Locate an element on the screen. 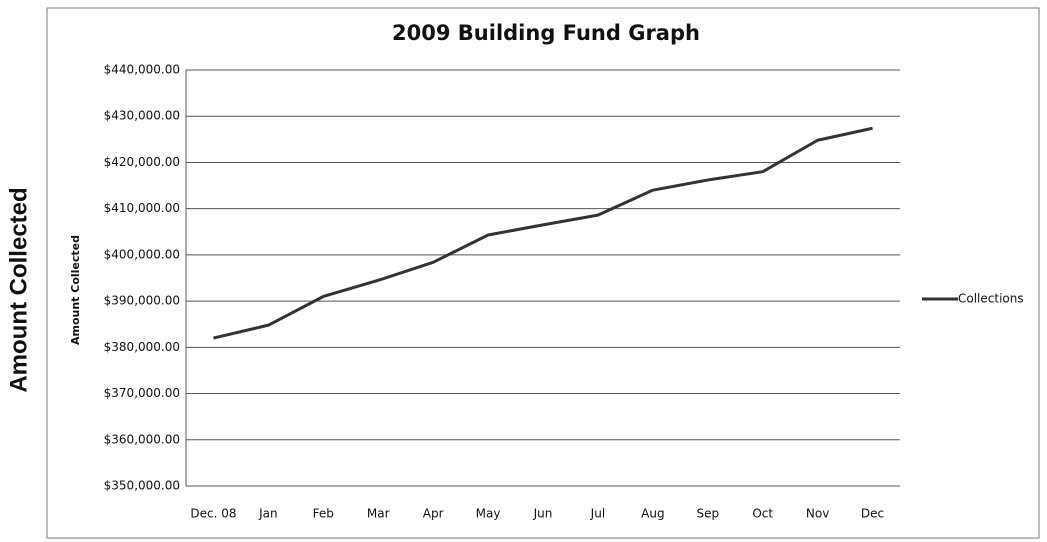 The height and width of the screenshot is (542, 1047). x-tick-label: Nov is located at coordinates (817, 514).